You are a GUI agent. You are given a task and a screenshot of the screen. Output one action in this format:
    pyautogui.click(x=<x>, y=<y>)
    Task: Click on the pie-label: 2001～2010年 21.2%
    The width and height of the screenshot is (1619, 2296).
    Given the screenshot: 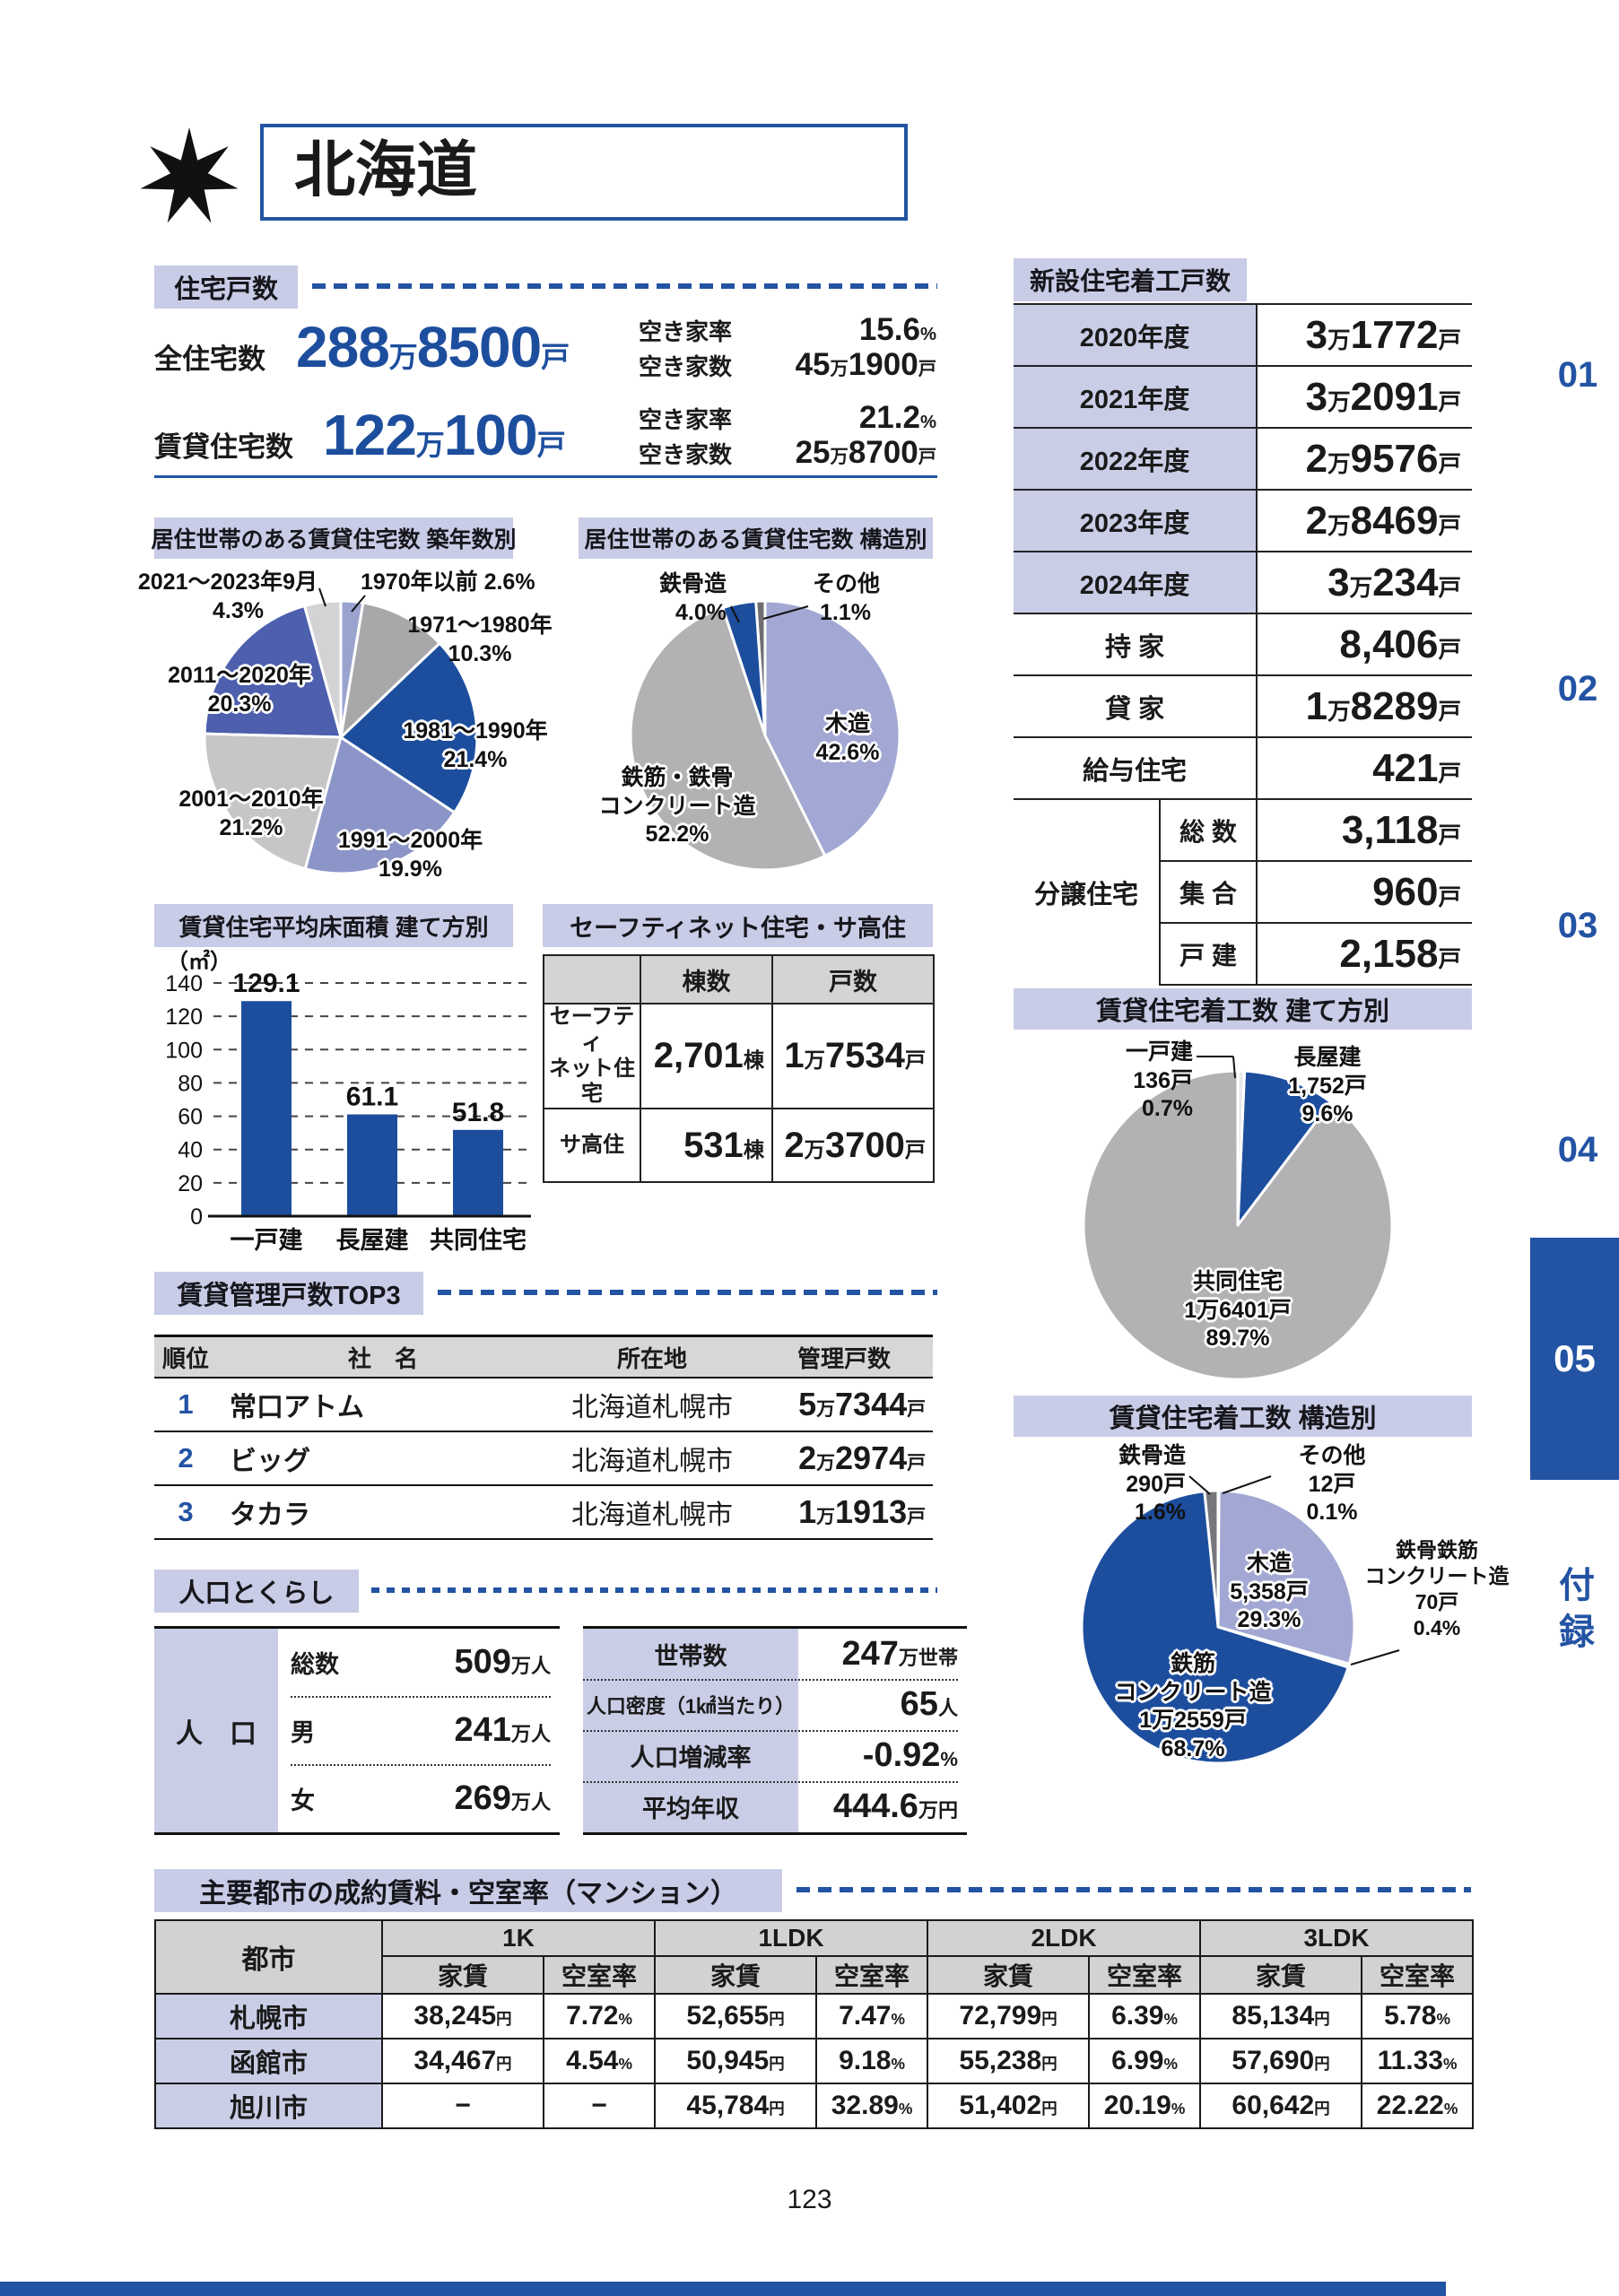 What is the action you would take?
    pyautogui.click(x=251, y=813)
    